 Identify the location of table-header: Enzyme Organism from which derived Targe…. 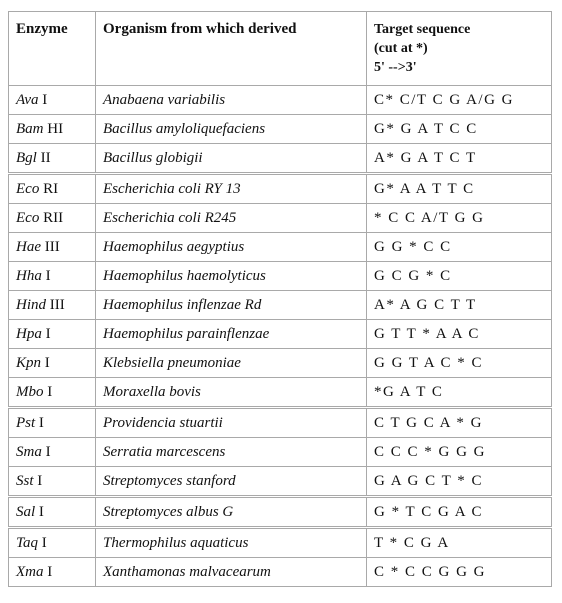
(280, 48).